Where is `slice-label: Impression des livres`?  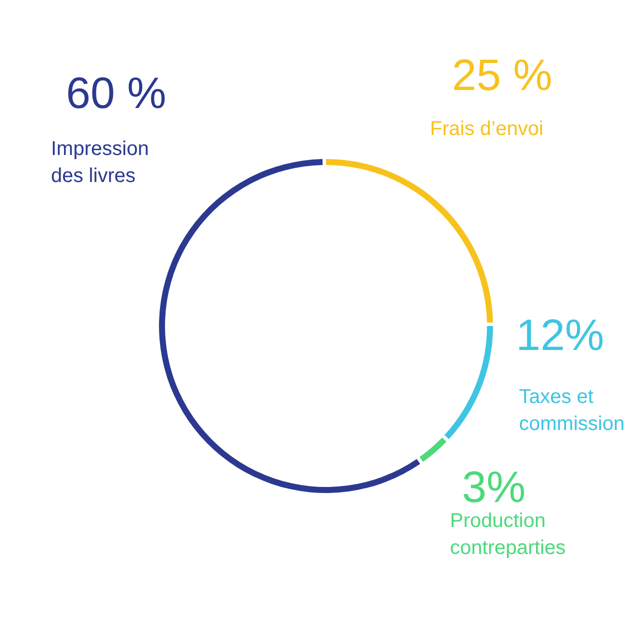 slice-label: Impression des livres is located at coordinates (100, 163).